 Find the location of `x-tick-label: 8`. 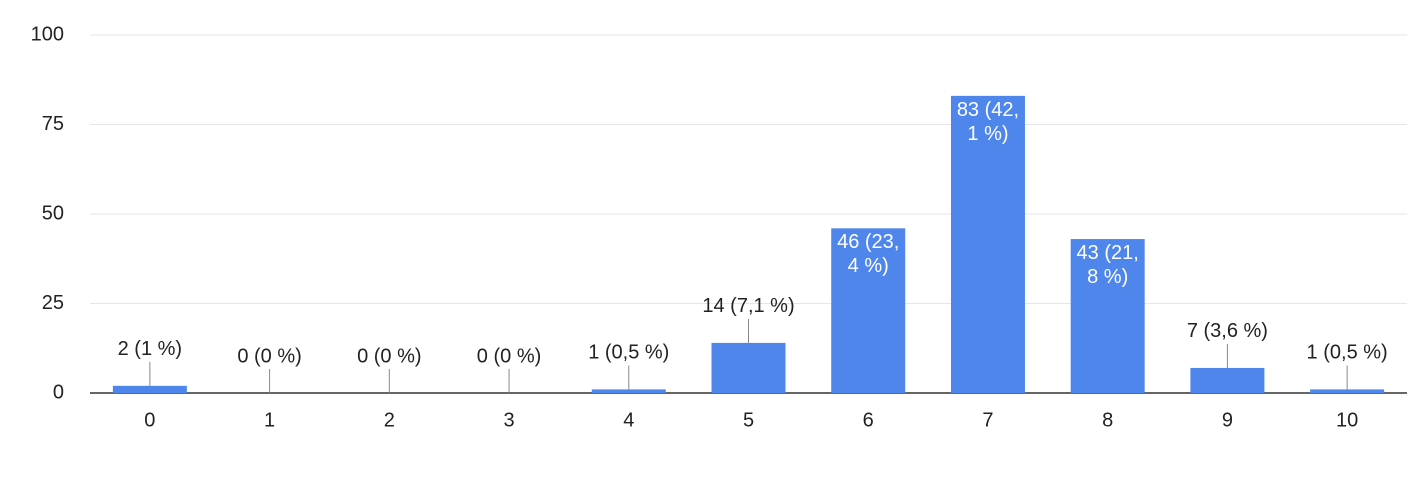

x-tick-label: 8 is located at coordinates (1107, 420).